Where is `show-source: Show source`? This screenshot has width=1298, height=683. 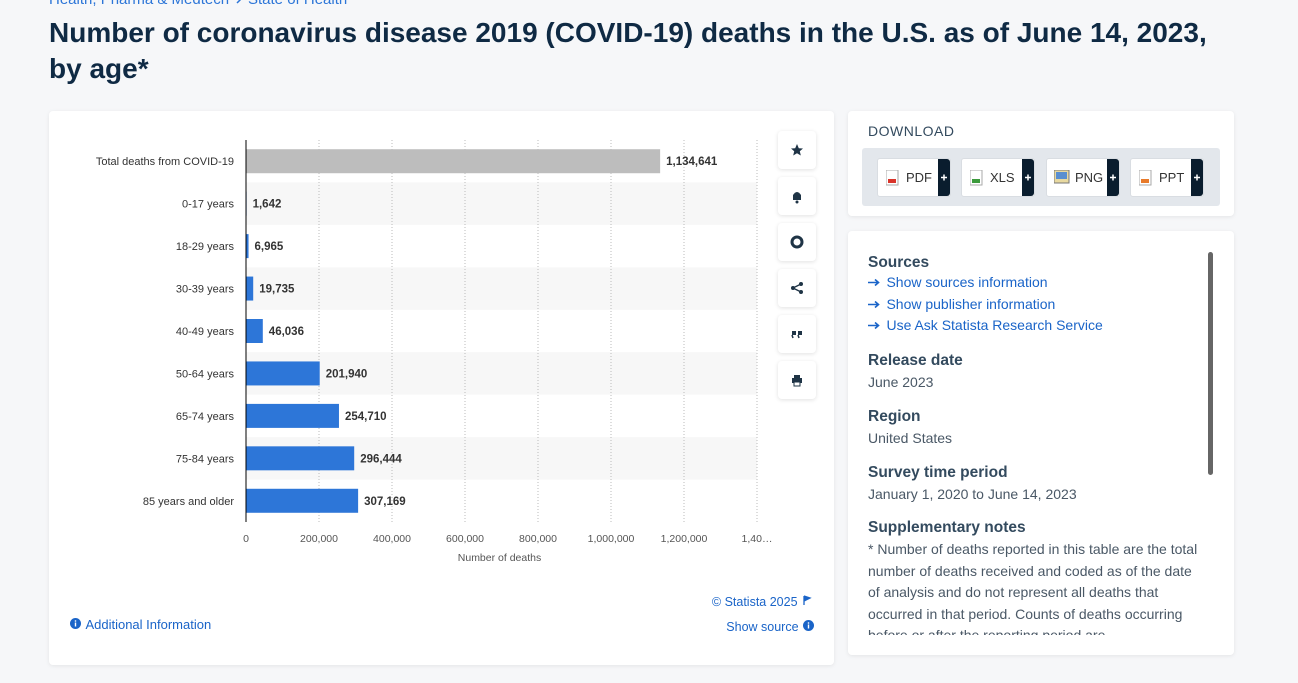 show-source: Show source is located at coordinates (770, 627).